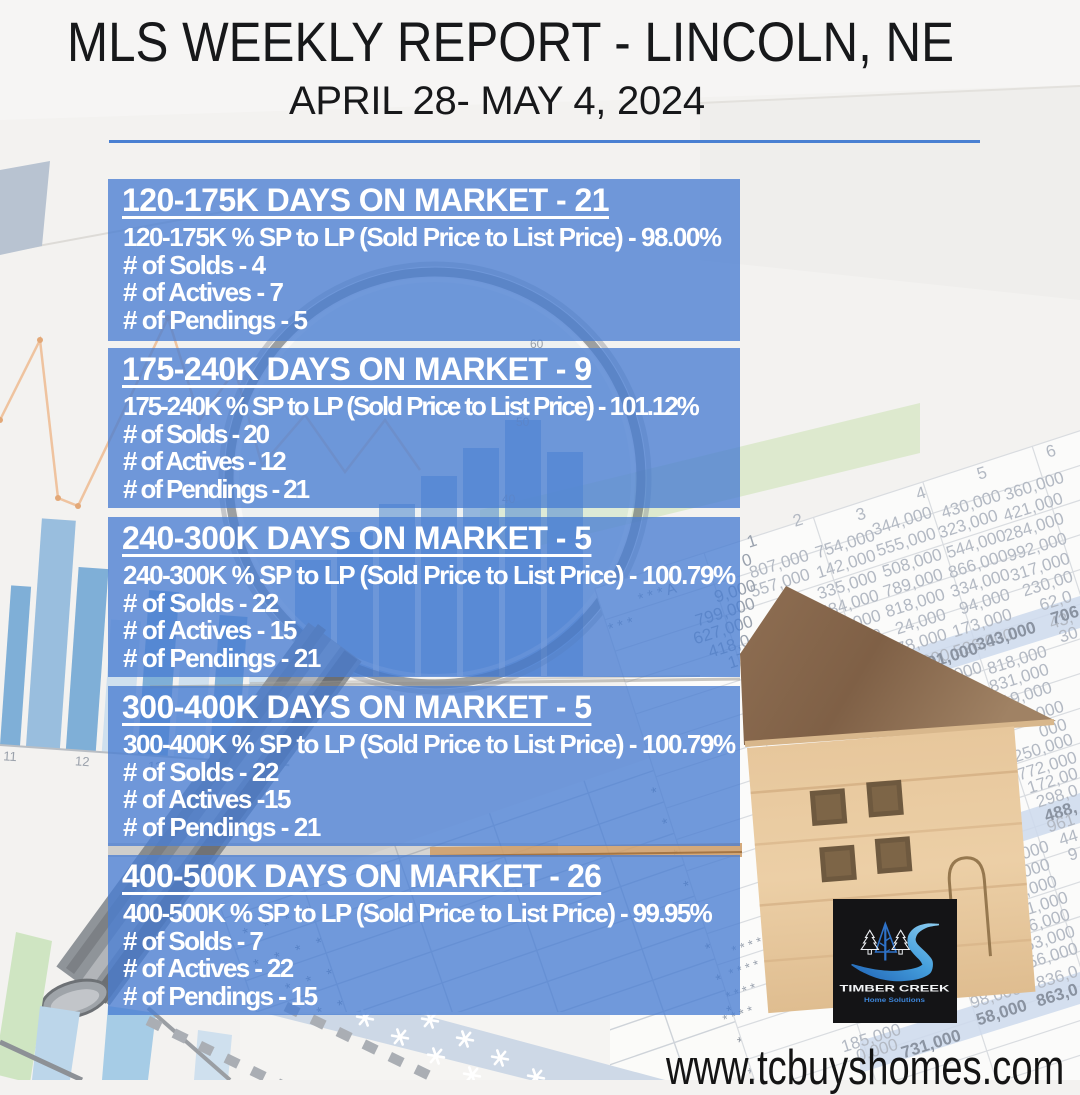  I want to click on svg-text: 44, so click(1068, 838).